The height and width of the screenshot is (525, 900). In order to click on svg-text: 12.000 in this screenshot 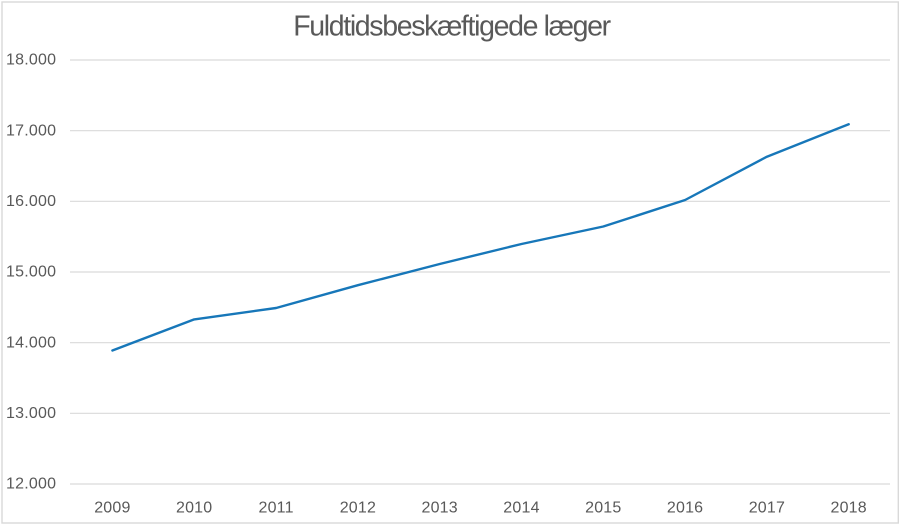, I will do `click(31, 484)`.